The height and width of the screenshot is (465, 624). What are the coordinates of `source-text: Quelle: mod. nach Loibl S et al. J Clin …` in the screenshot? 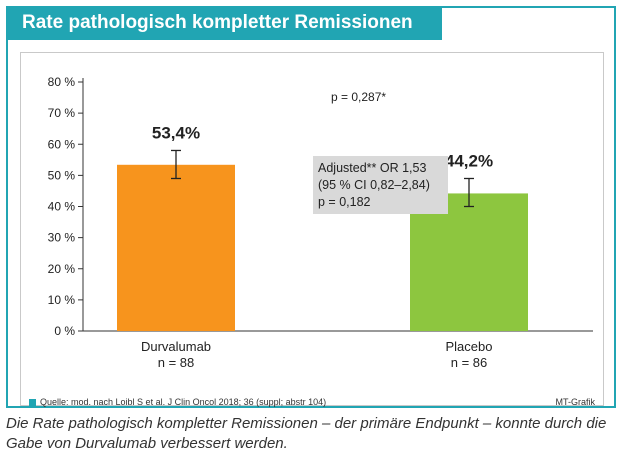 It's located at (183, 402).